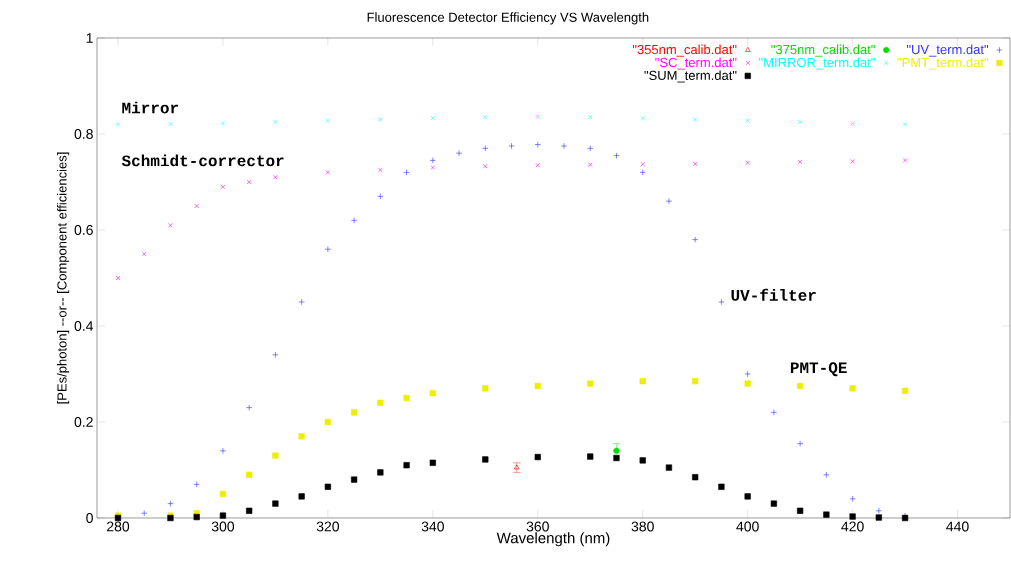 This screenshot has height=571, width=1011. Describe the element at coordinates (89, 38) in the screenshot. I see `y-tick-label: 1` at that location.